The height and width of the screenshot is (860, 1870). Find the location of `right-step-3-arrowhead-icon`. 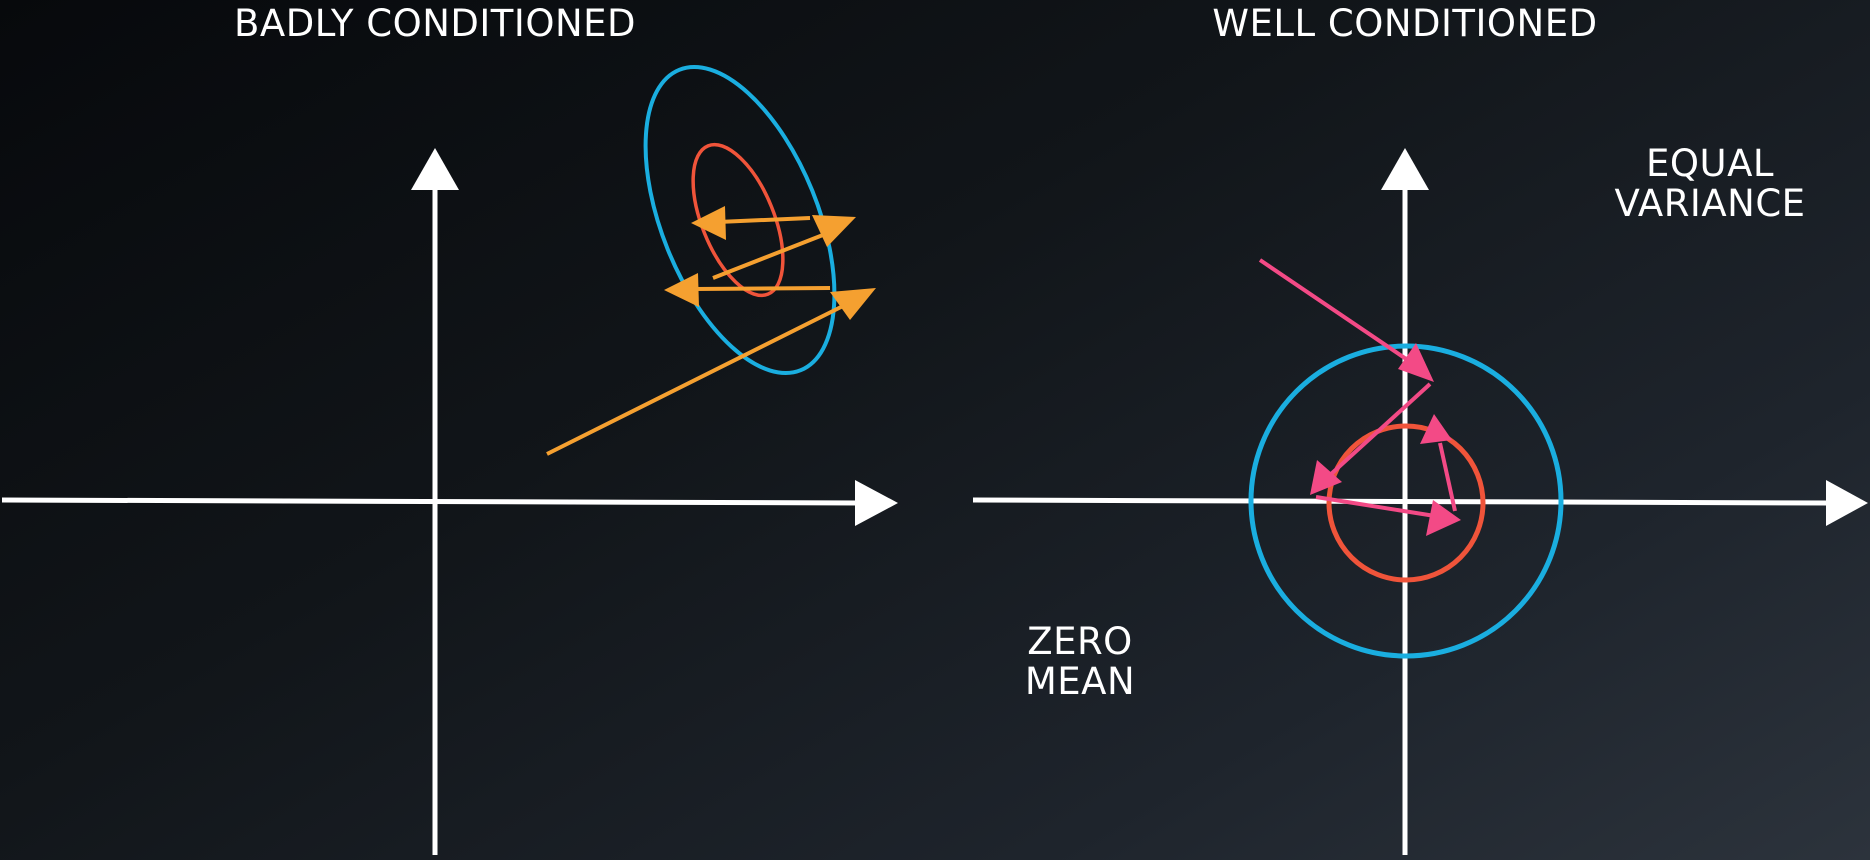

right-step-3-arrowhead-icon is located at coordinates (1443, 518).